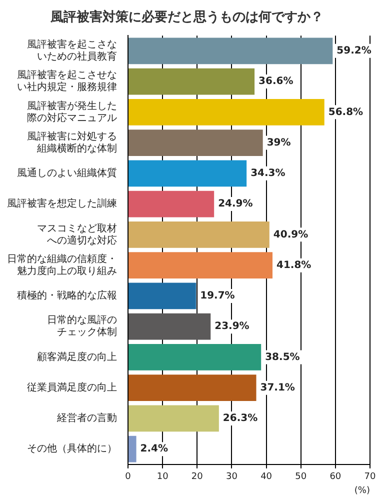 This screenshot has width=392, height=500. What do you see at coordinates (197, 477) in the screenshot?
I see `x-tick-label: 20` at bounding box center [197, 477].